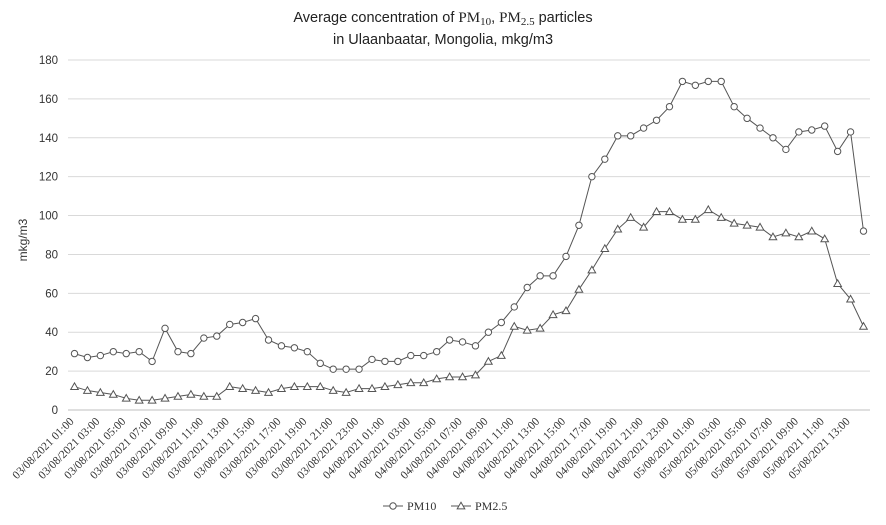 This screenshot has width=886, height=525. Describe the element at coordinates (51, 372) in the screenshot. I see `y-tick-label: 20` at that location.